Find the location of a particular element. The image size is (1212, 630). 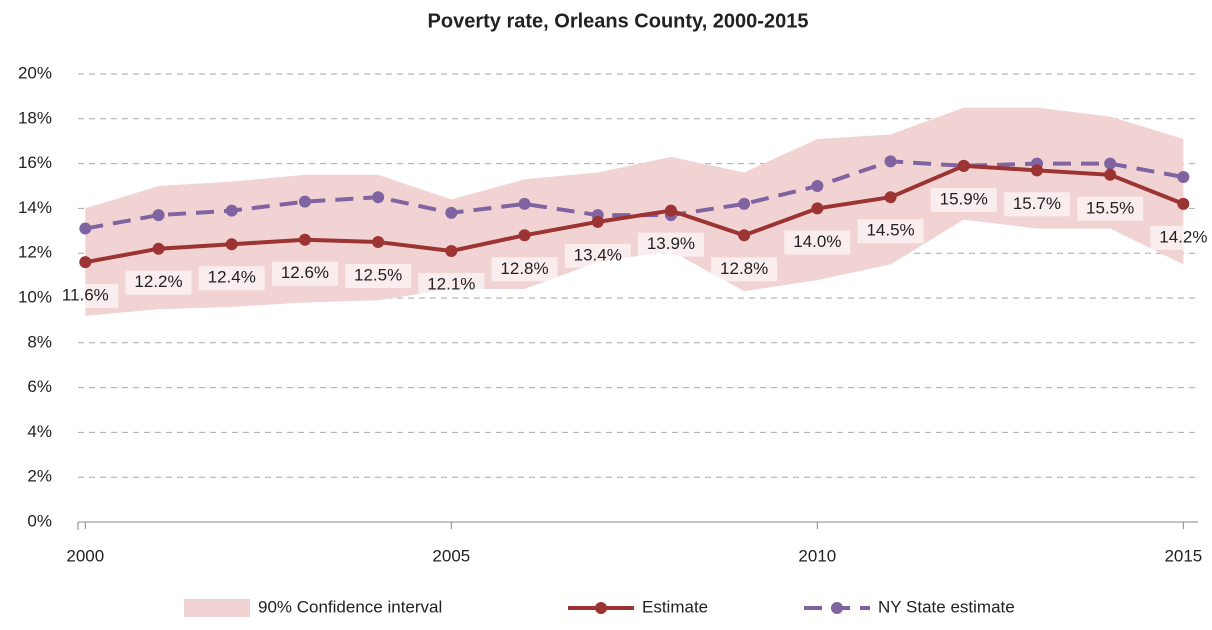

x-tick-label: 2010 is located at coordinates (817, 555).